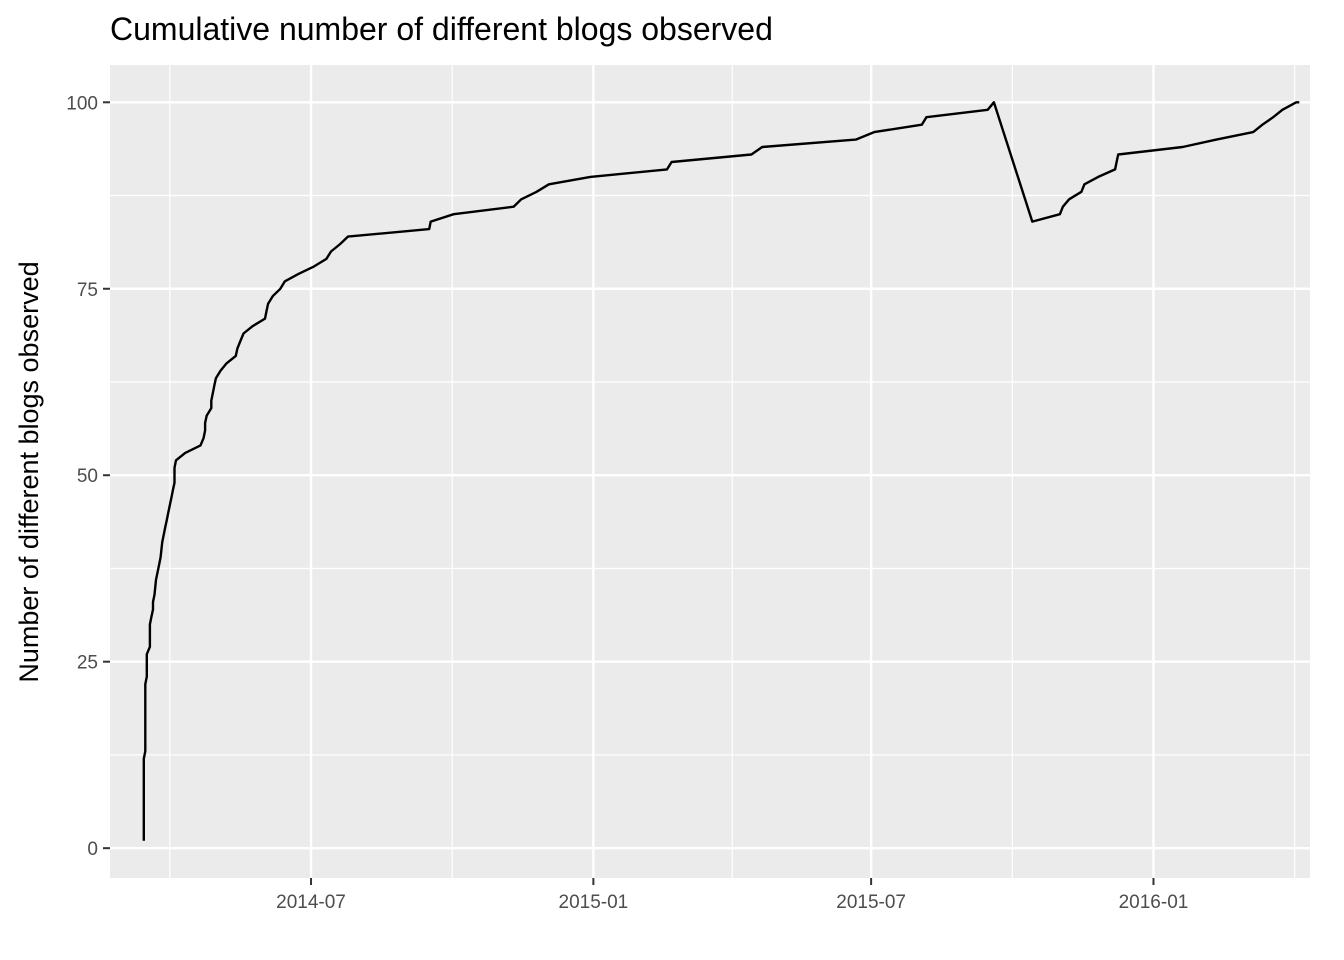  I want to click on y-tick-label: 0, so click(92, 849).